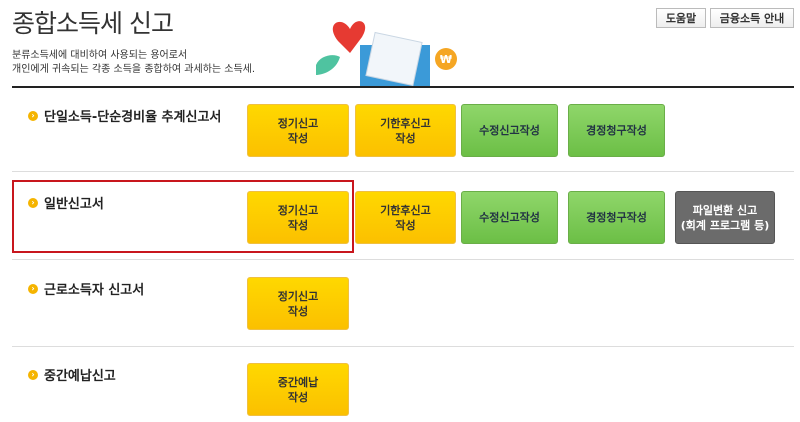  Describe the element at coordinates (94, 290) in the screenshot. I see `section-label-text: 근로소득자 신고서` at that location.